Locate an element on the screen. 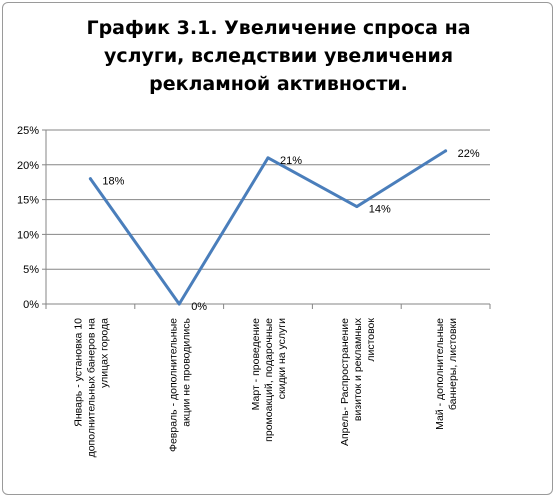  x-tick-label-line: Март - проведение is located at coordinates (256, 364).